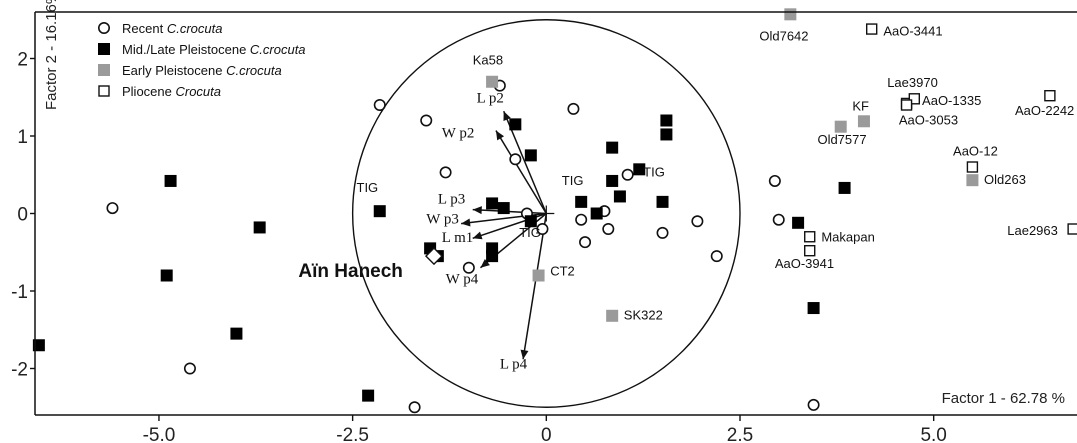 The width and height of the screenshot is (1077, 443). What do you see at coordinates (144, 28) in the screenshot?
I see `legend-entry-text: Recent` at bounding box center [144, 28].